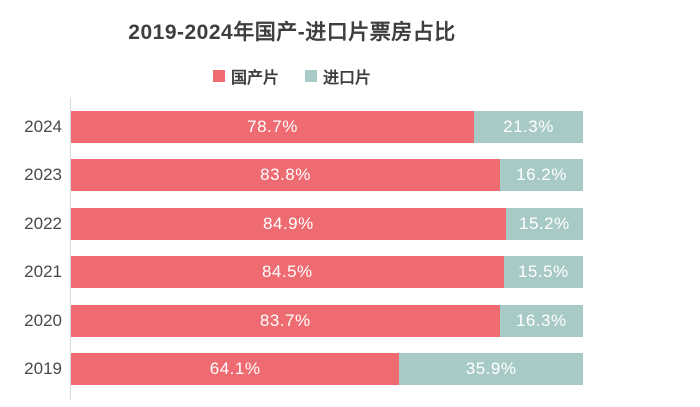 The image size is (700, 407). What do you see at coordinates (311, 76) in the screenshot?
I see `legend-swatch-imported-icon` at bounding box center [311, 76].